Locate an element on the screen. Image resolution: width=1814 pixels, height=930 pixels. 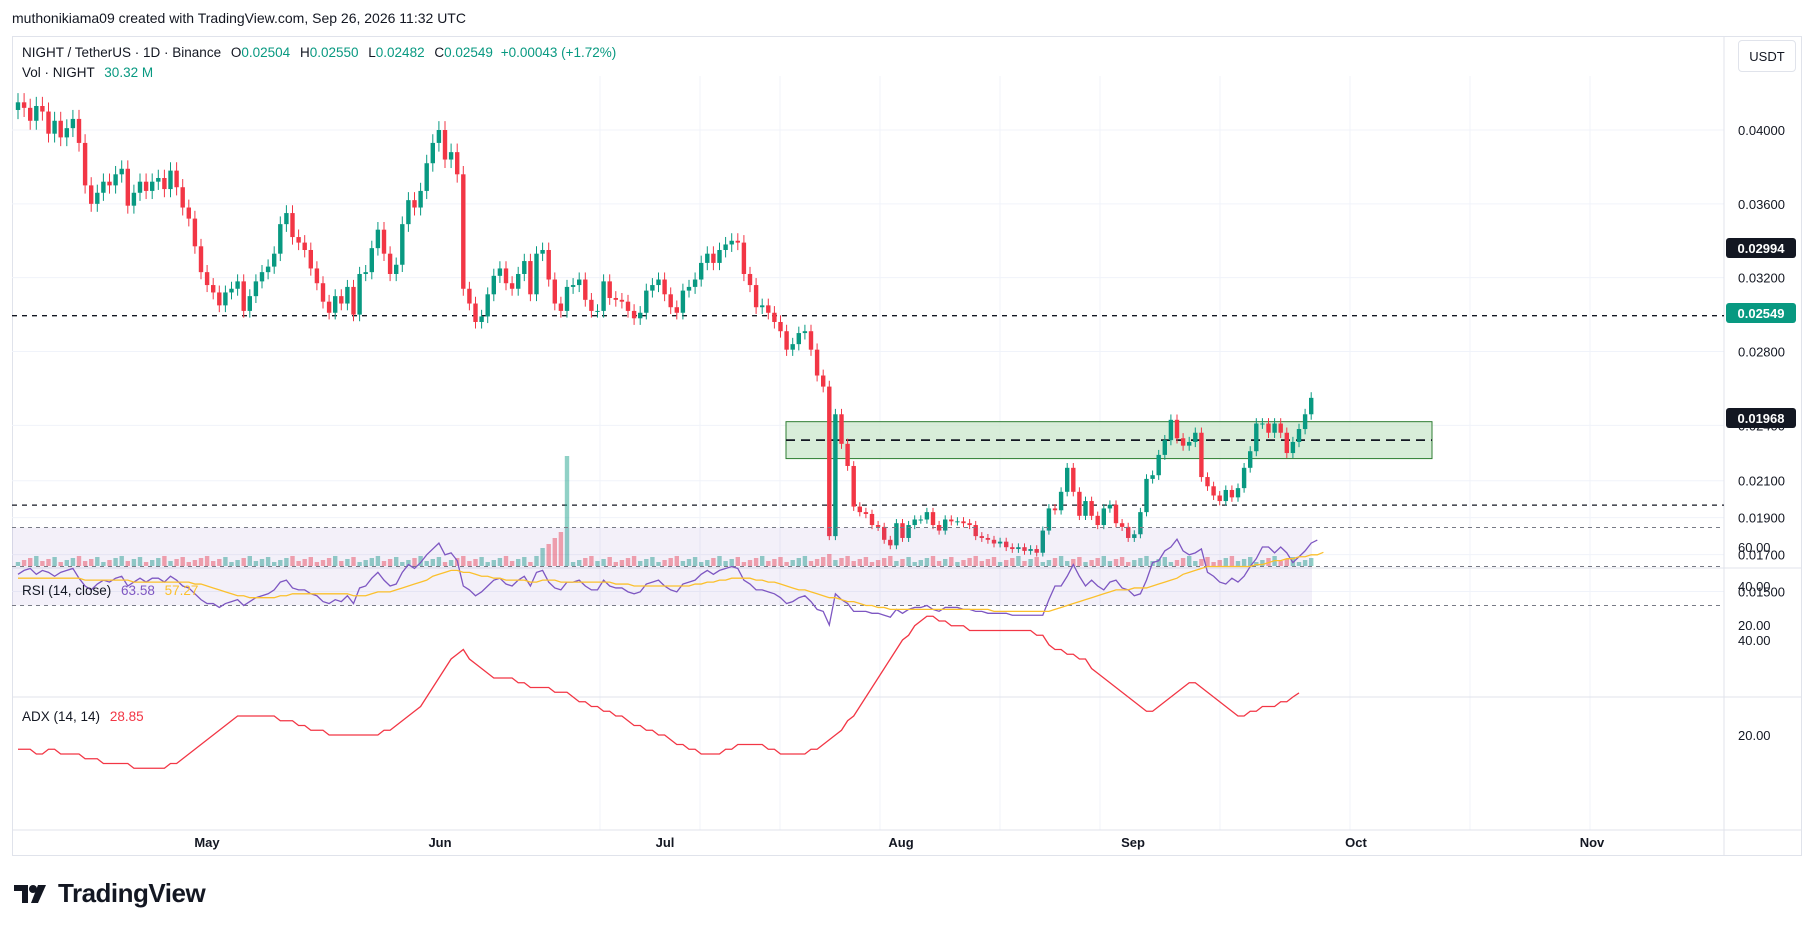
price-axis-tick: 0.01700 is located at coordinates (1761, 555).